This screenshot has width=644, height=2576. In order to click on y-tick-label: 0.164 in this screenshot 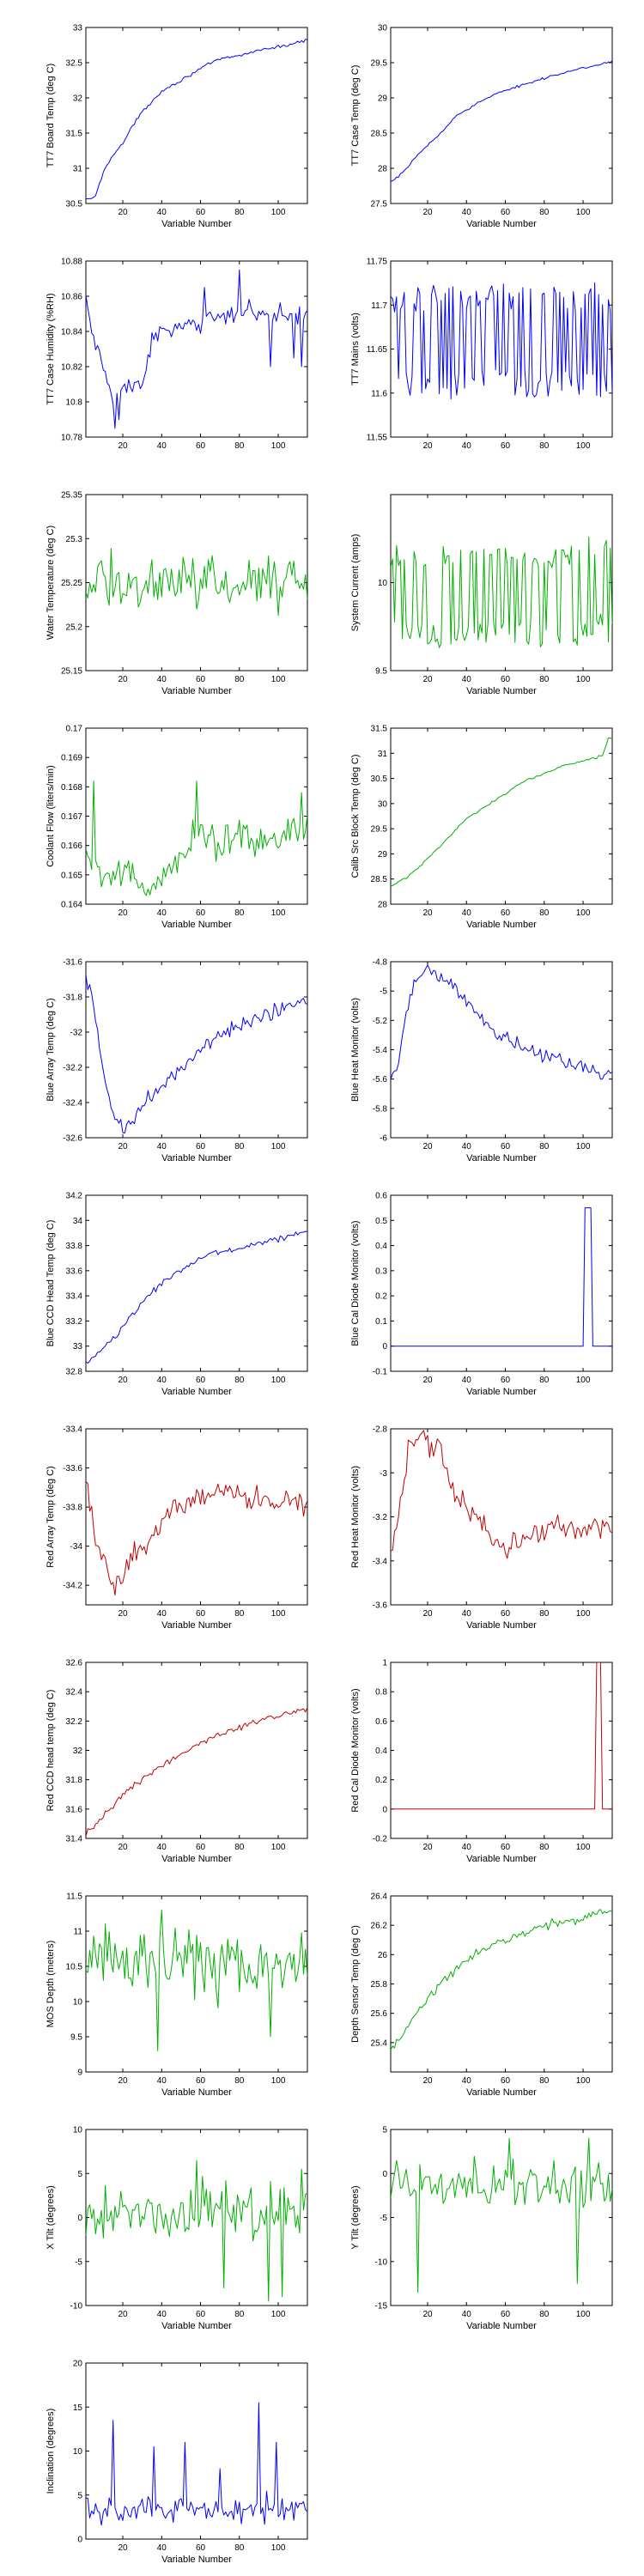, I will do `click(71, 906)`.